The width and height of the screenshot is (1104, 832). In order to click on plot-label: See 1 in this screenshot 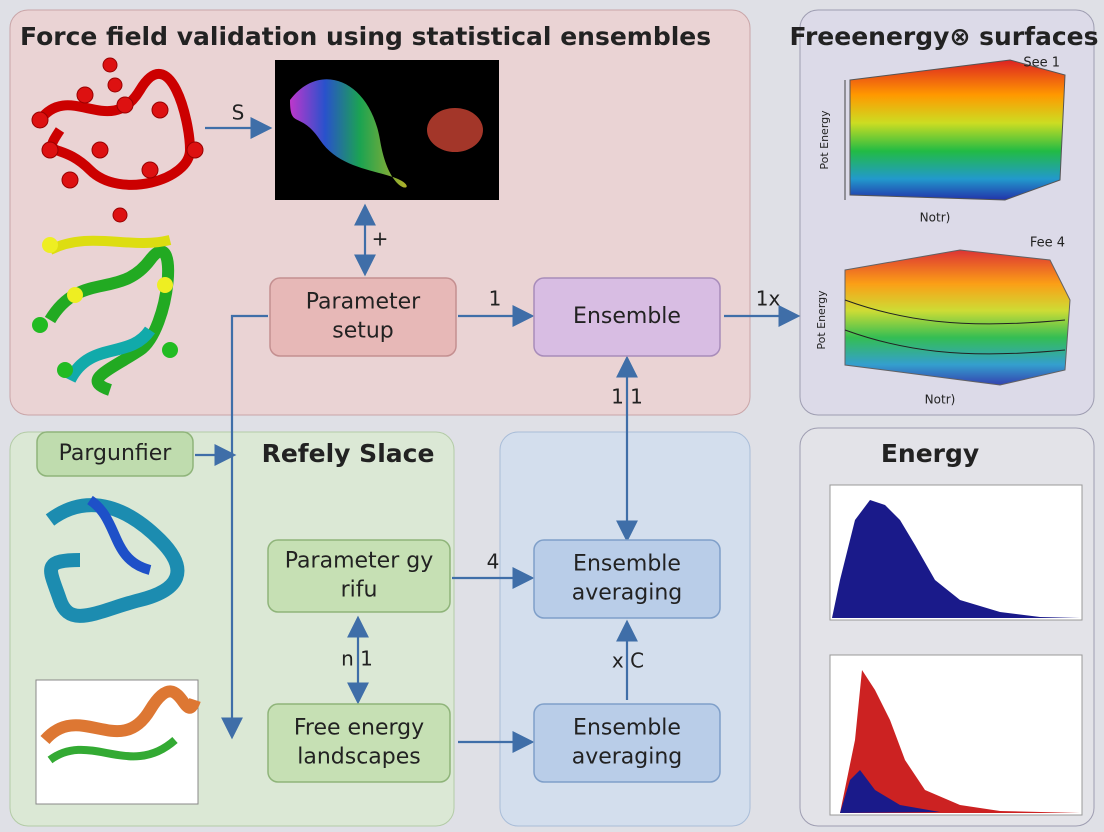, I will do `click(1041, 63)`.